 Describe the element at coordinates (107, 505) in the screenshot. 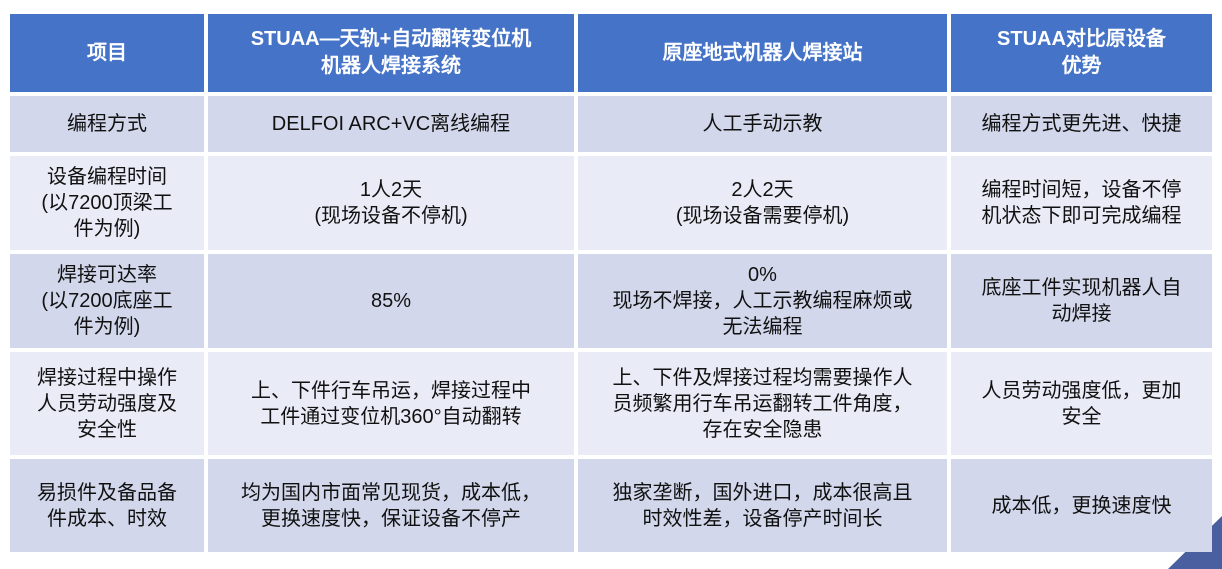

I see `row-label-spare-parts-cost: 易损件及备品备 件成本、时效` at that location.